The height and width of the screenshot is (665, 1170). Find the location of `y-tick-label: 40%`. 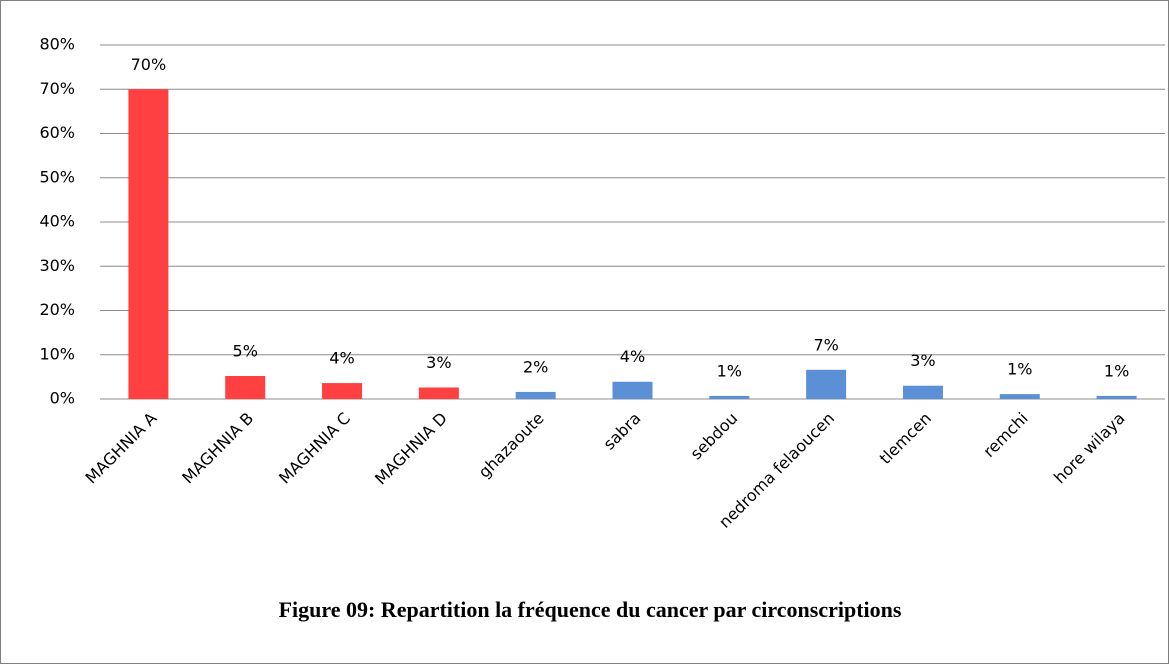

y-tick-label: 40% is located at coordinates (57, 221).